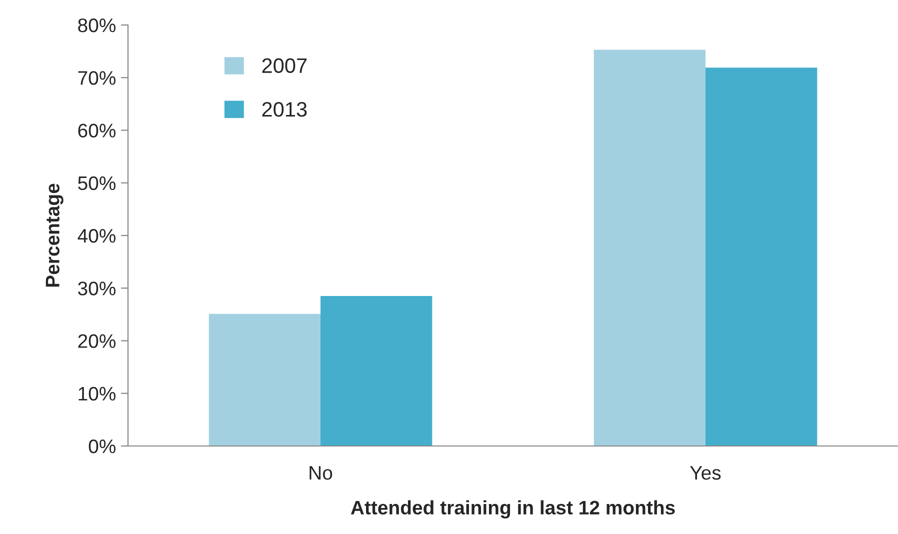  What do you see at coordinates (97, 341) in the screenshot?
I see `y-tick-label: 20%` at bounding box center [97, 341].